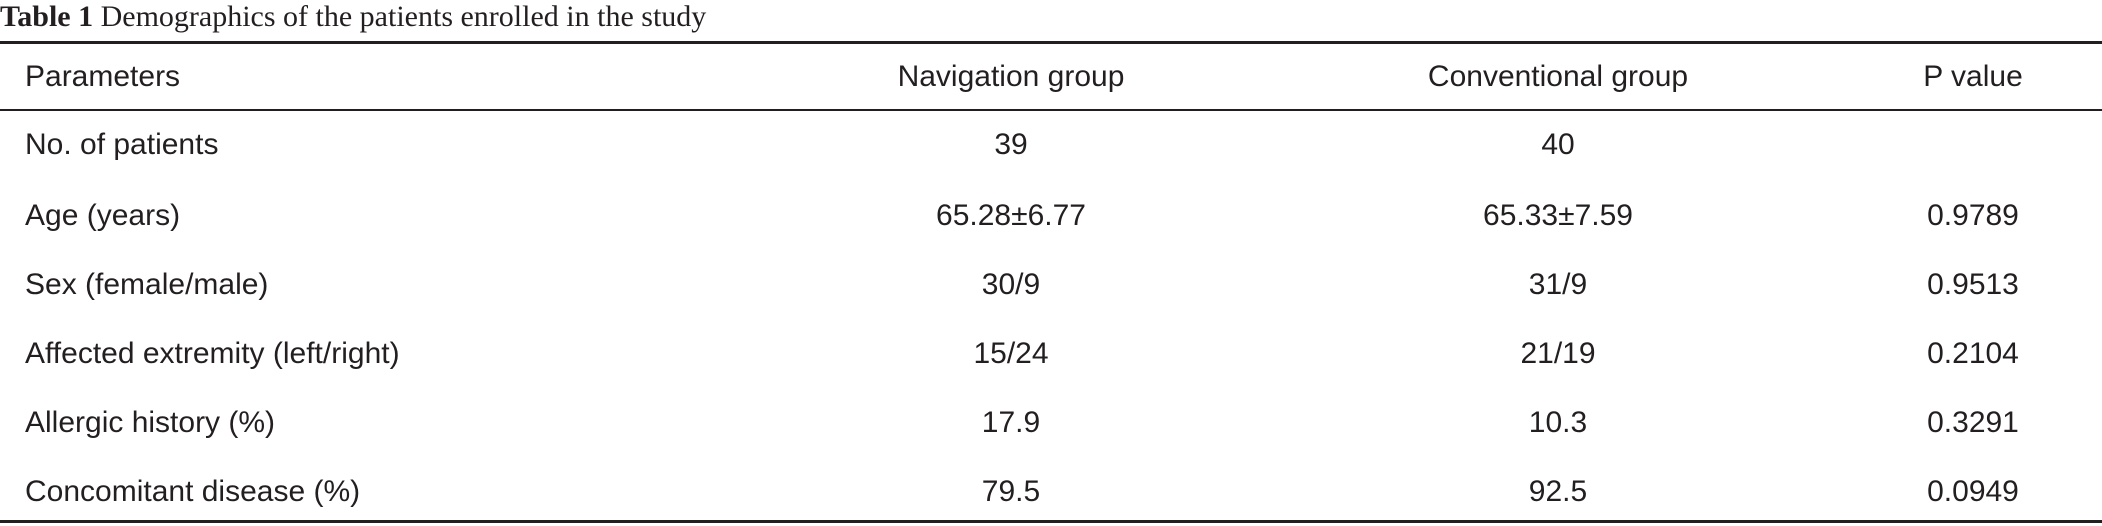 Image resolution: width=2102 pixels, height=526 pixels. Describe the element at coordinates (1558, 144) in the screenshot. I see `conventional-value: 40` at that location.